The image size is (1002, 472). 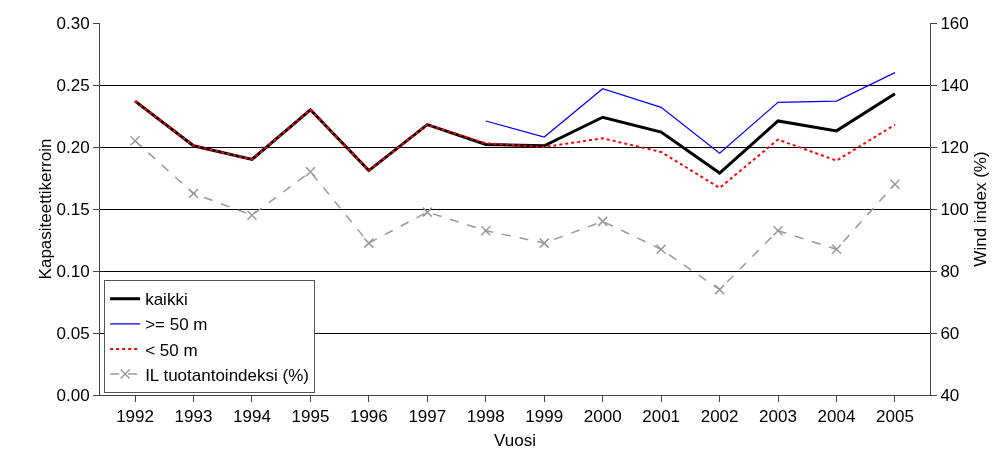 I want to click on y2-tick-label: 60, so click(x=950, y=333).